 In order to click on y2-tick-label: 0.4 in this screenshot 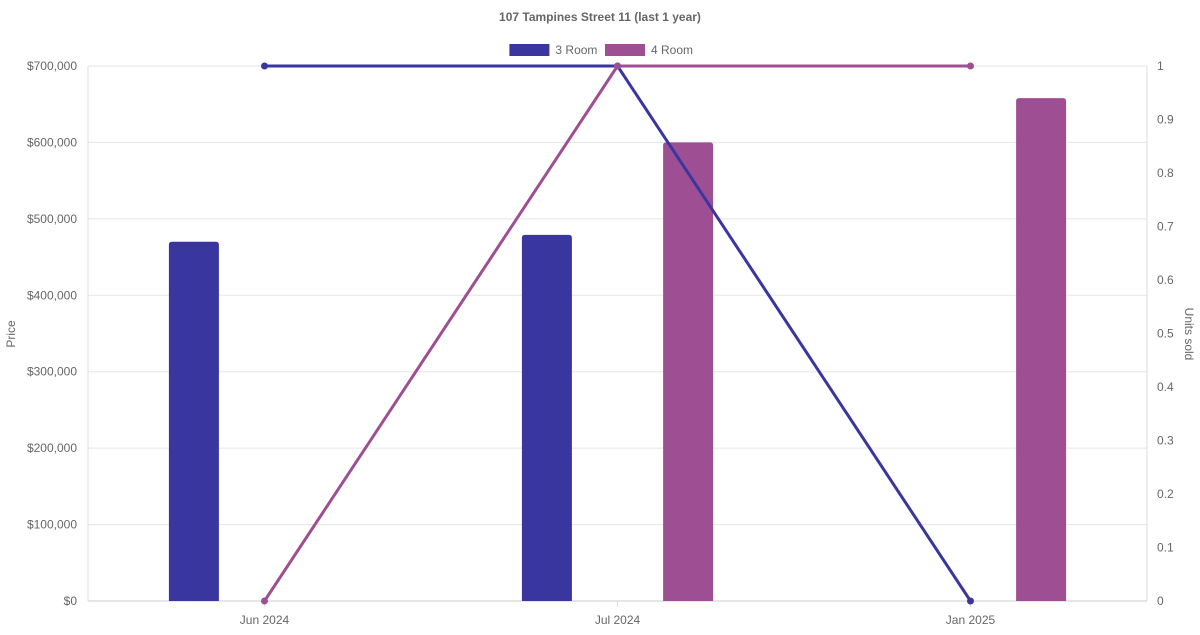, I will do `click(1165, 387)`.